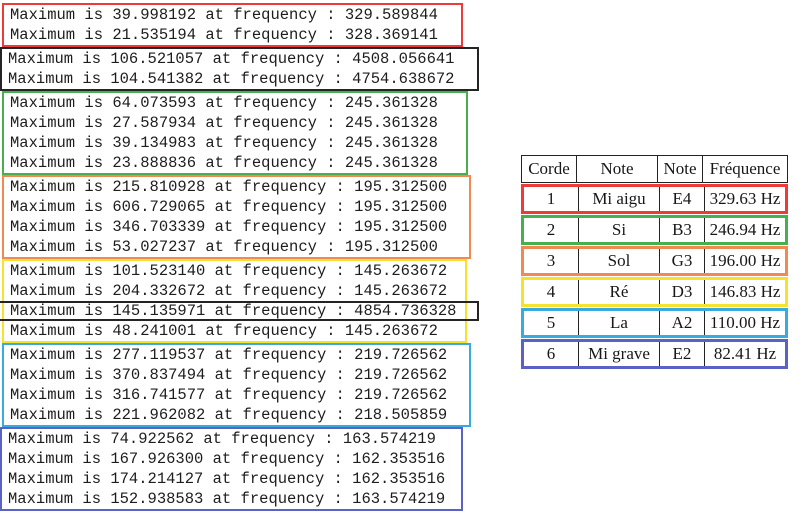 Image resolution: width=800 pixels, height=524 pixels. I want to click on note-fr-cell: Si, so click(619, 230).